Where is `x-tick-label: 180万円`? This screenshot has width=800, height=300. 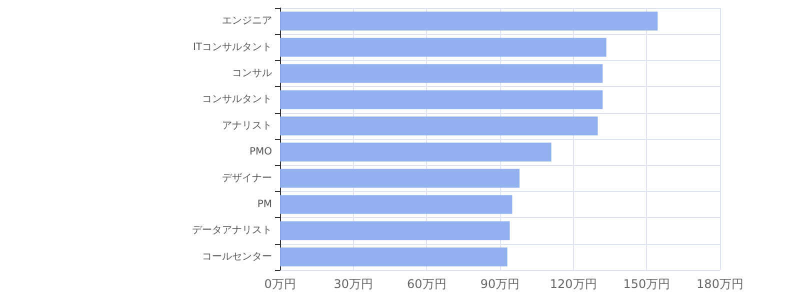
x-tick-label: 180万円 is located at coordinates (720, 284).